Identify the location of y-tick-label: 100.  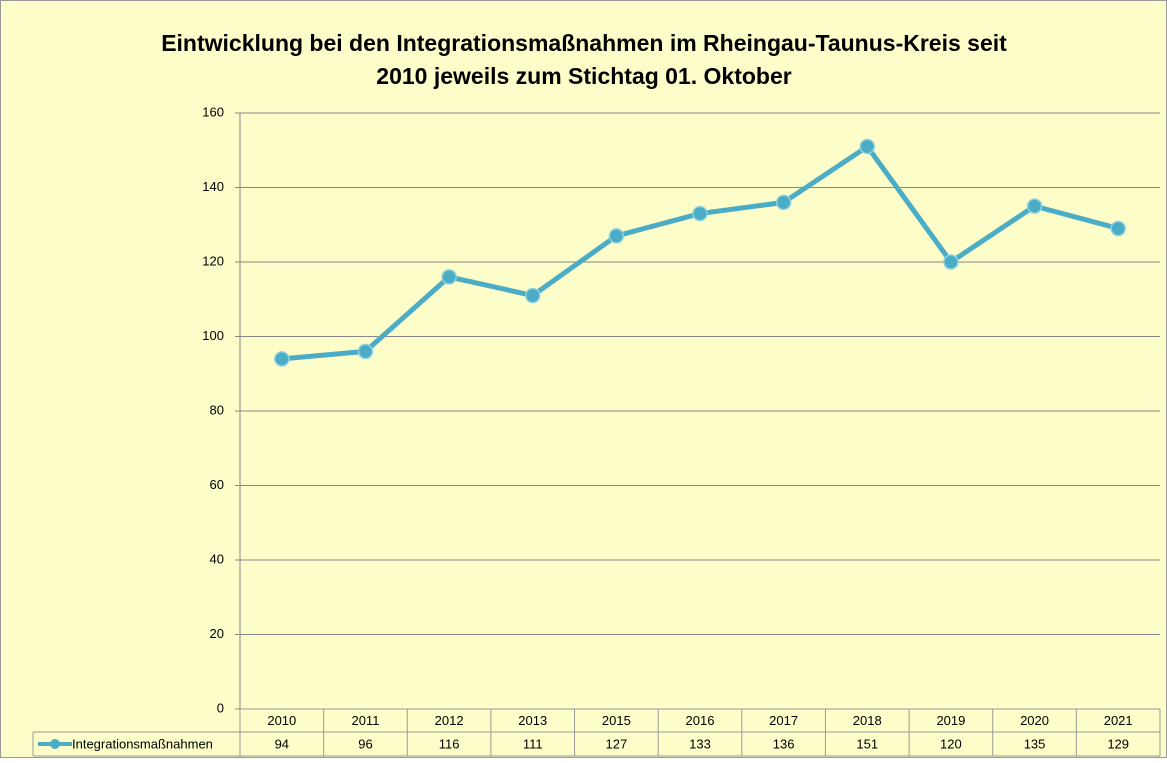
(213, 335).